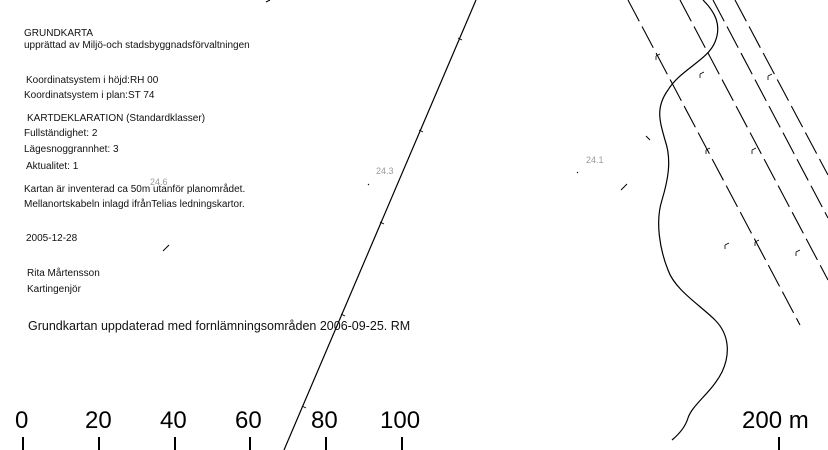 This screenshot has height=450, width=828. What do you see at coordinates (248, 420) in the screenshot?
I see `scale-label: 60` at bounding box center [248, 420].